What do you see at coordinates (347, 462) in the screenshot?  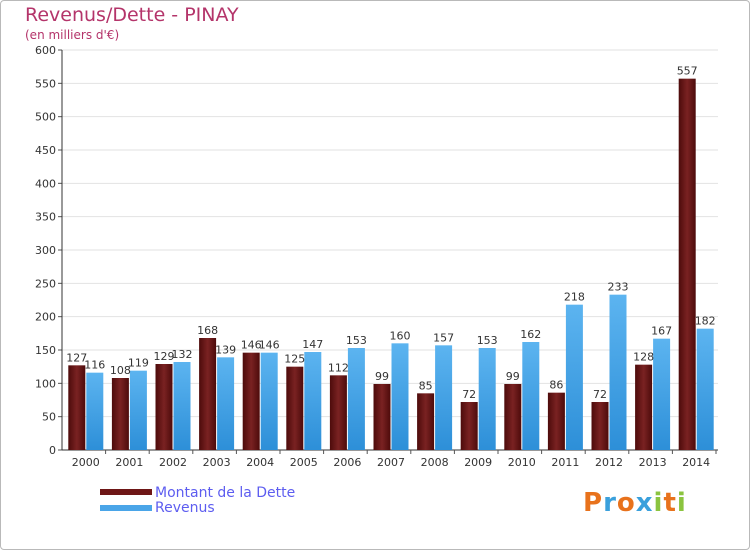 I see `x-tick-label: 2006` at bounding box center [347, 462].